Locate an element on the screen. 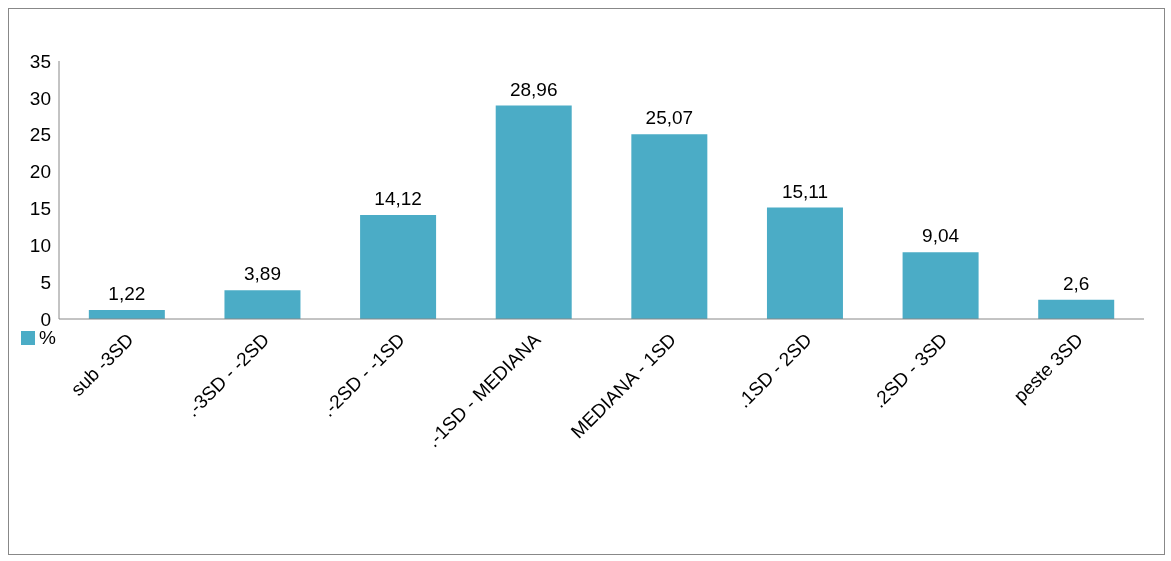 The height and width of the screenshot is (561, 1171). y-tick-label: 10 is located at coordinates (40, 246).